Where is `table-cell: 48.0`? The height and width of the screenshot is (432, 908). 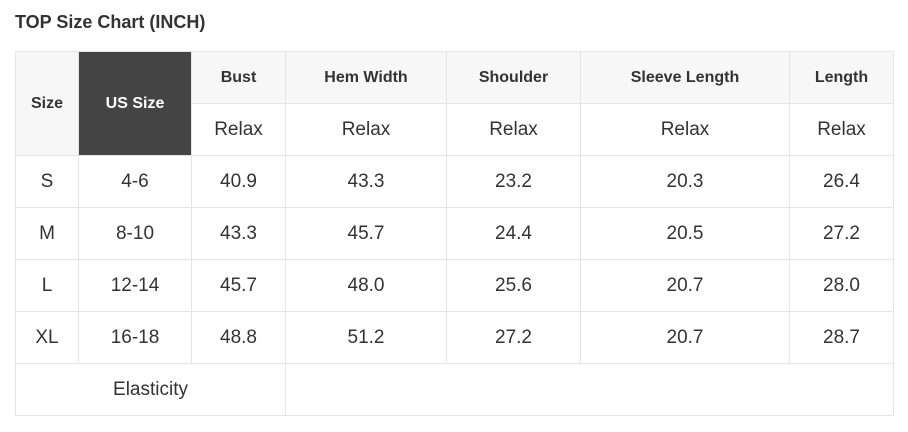 table-cell: 48.0 is located at coordinates (366, 285).